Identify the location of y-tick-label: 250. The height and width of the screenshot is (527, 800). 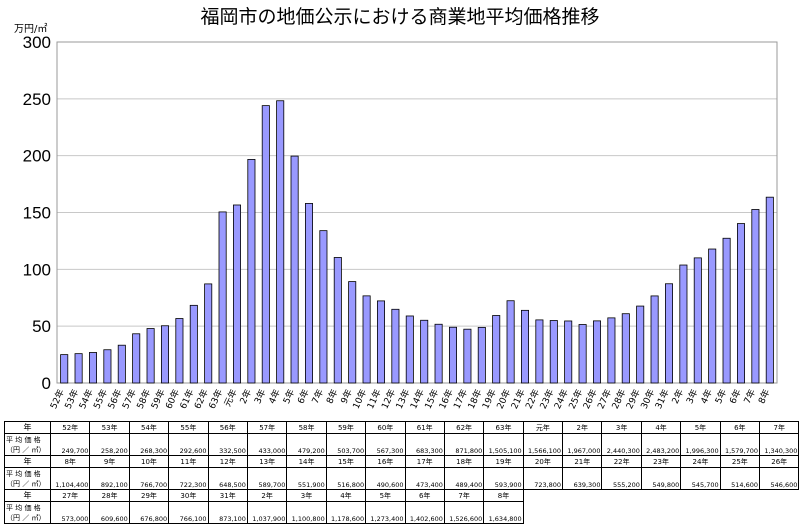
(37, 99).